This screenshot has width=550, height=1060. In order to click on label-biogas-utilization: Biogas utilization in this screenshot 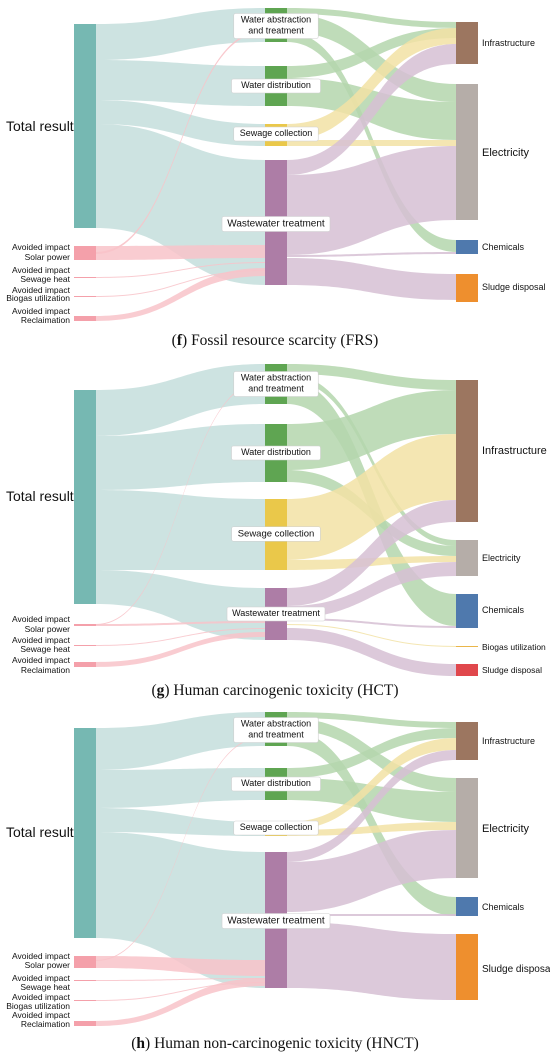, I will do `click(514, 647)`.